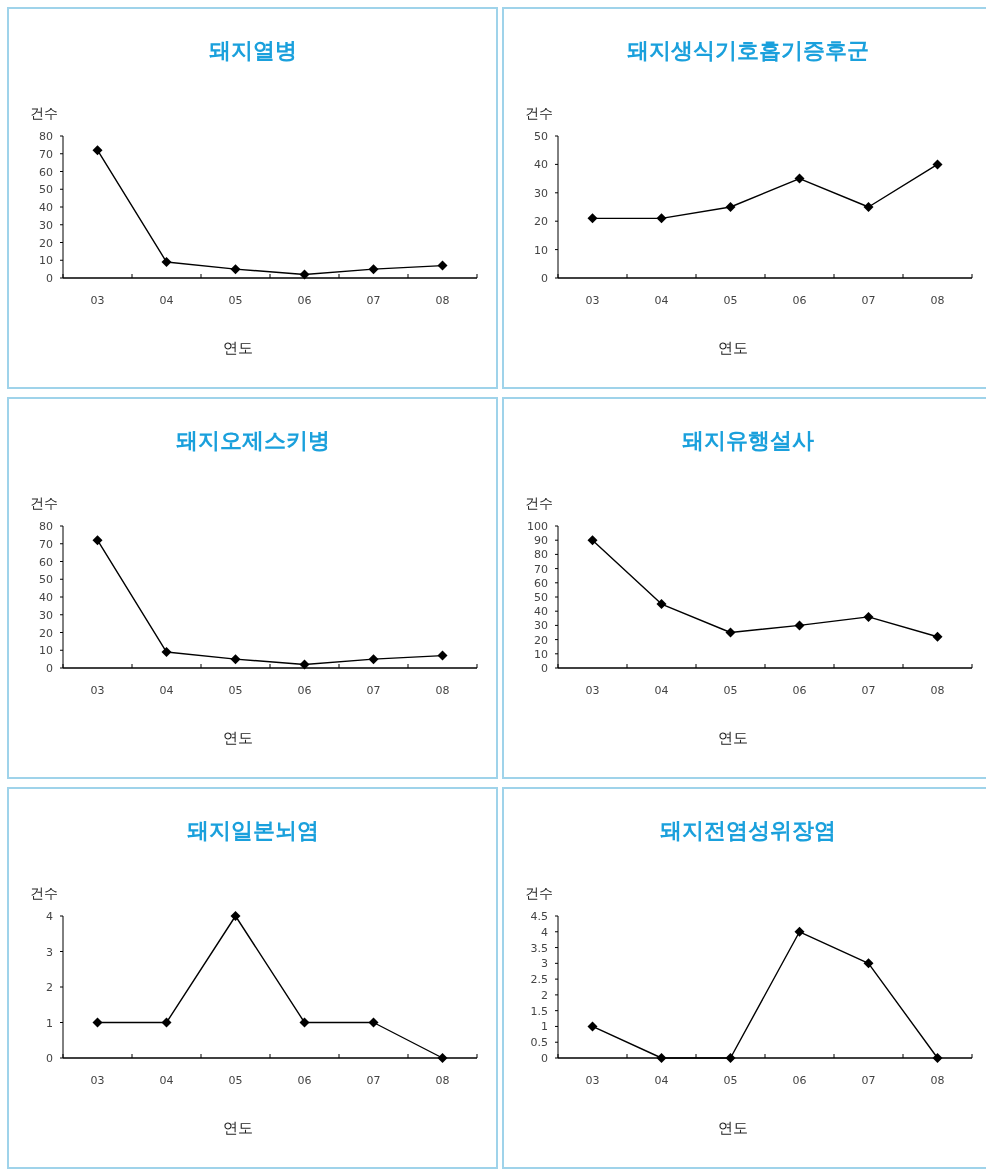  What do you see at coordinates (252, 440) in the screenshot?
I see `chart-title: 돼지오제스키병` at bounding box center [252, 440].